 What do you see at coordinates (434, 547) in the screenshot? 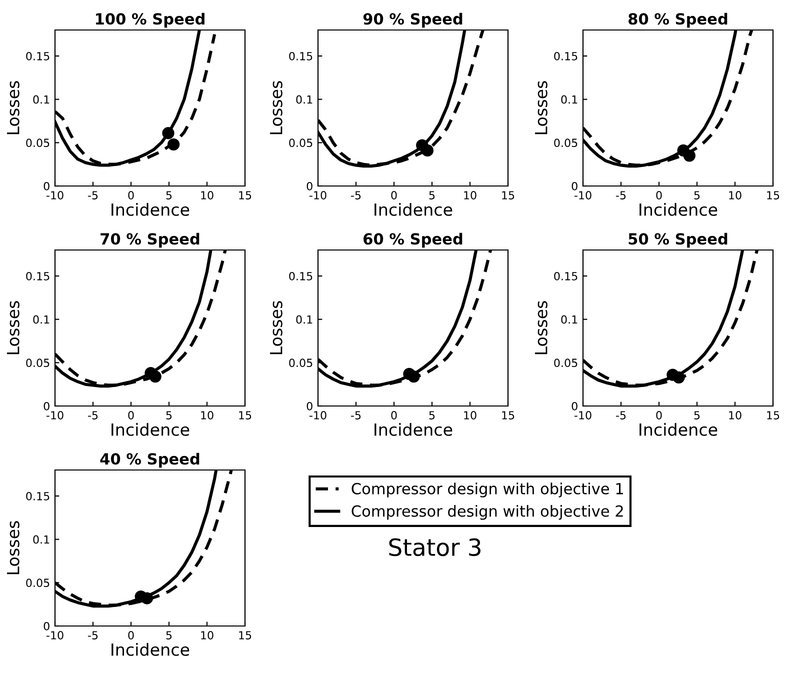
I see `text: Stator 3` at bounding box center [434, 547].